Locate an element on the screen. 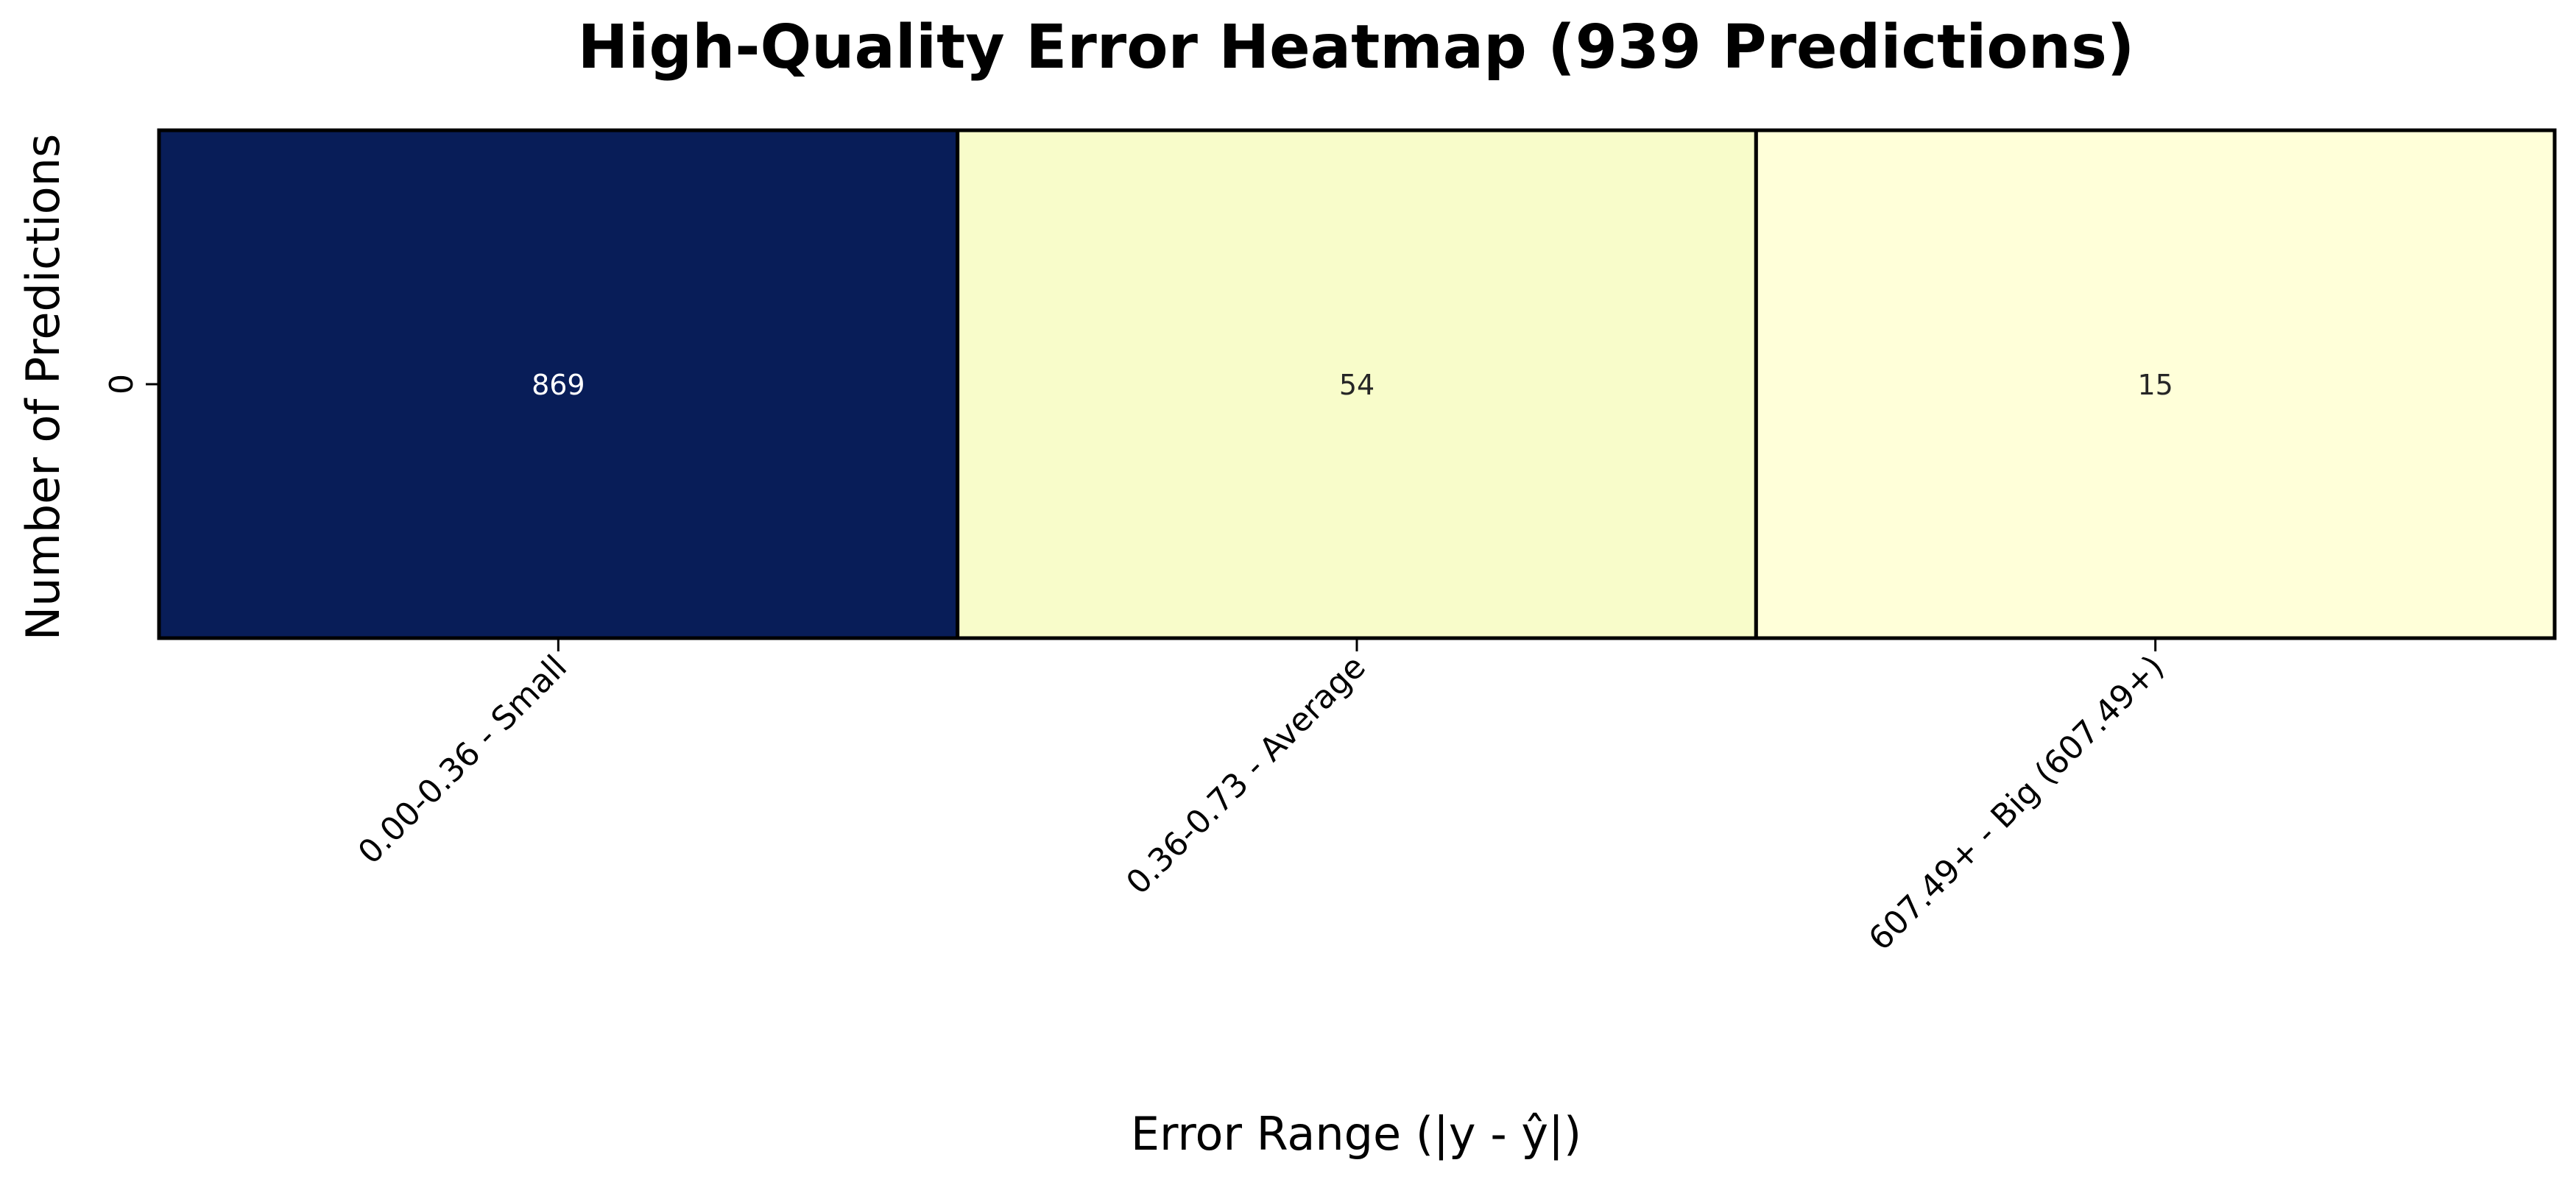  cell-value-label-0: 869 is located at coordinates (558, 385).